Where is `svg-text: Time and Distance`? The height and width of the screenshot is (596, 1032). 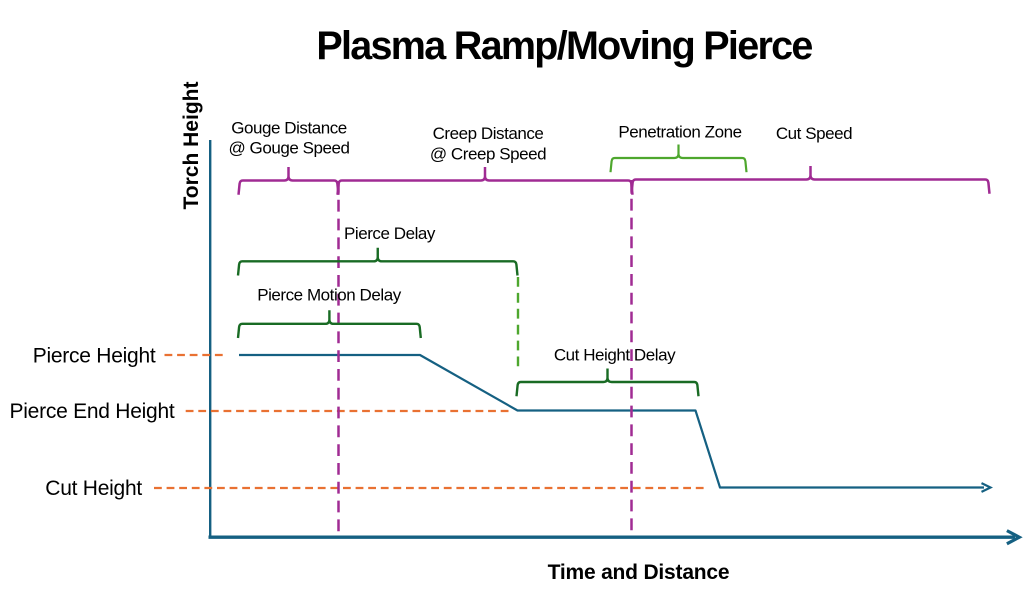 svg-text: Time and Distance is located at coordinates (639, 572).